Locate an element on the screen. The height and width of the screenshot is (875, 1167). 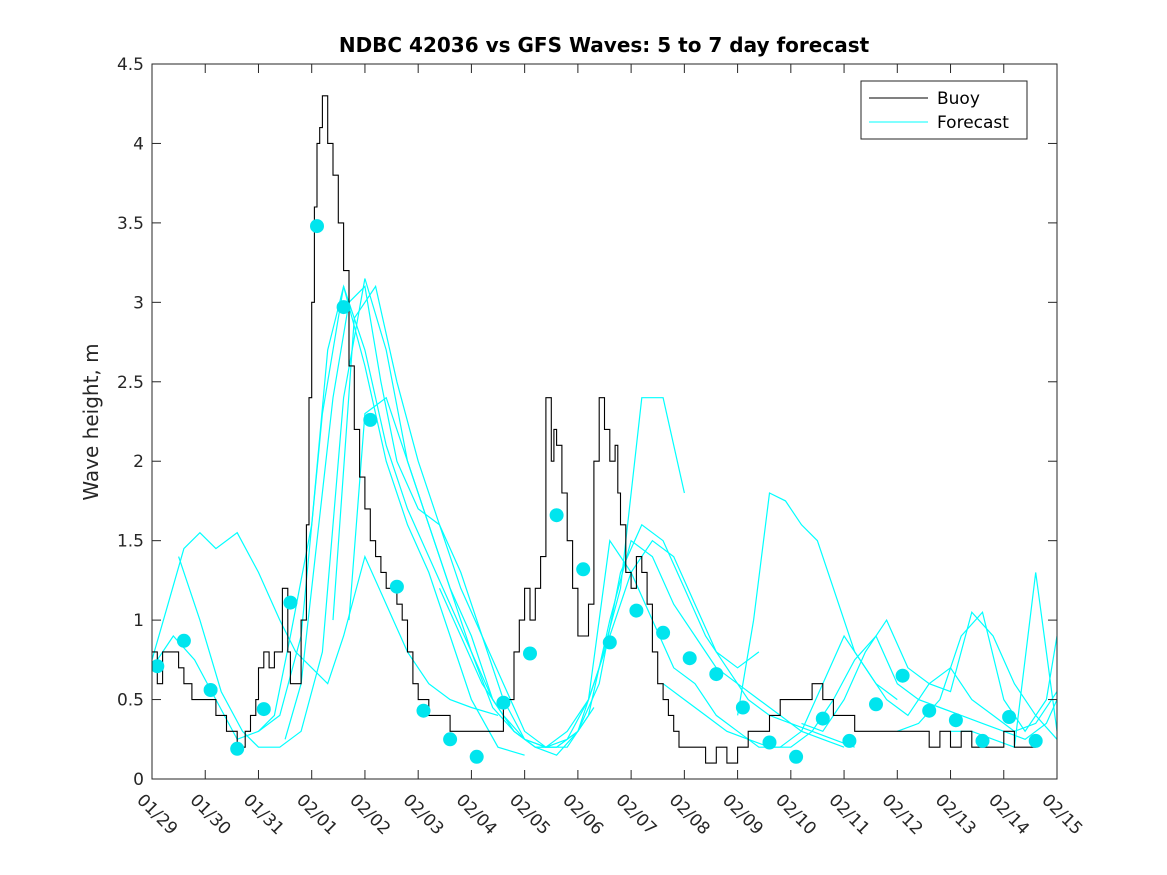
y-tick-label-2: 1 is located at coordinates (138, 621).